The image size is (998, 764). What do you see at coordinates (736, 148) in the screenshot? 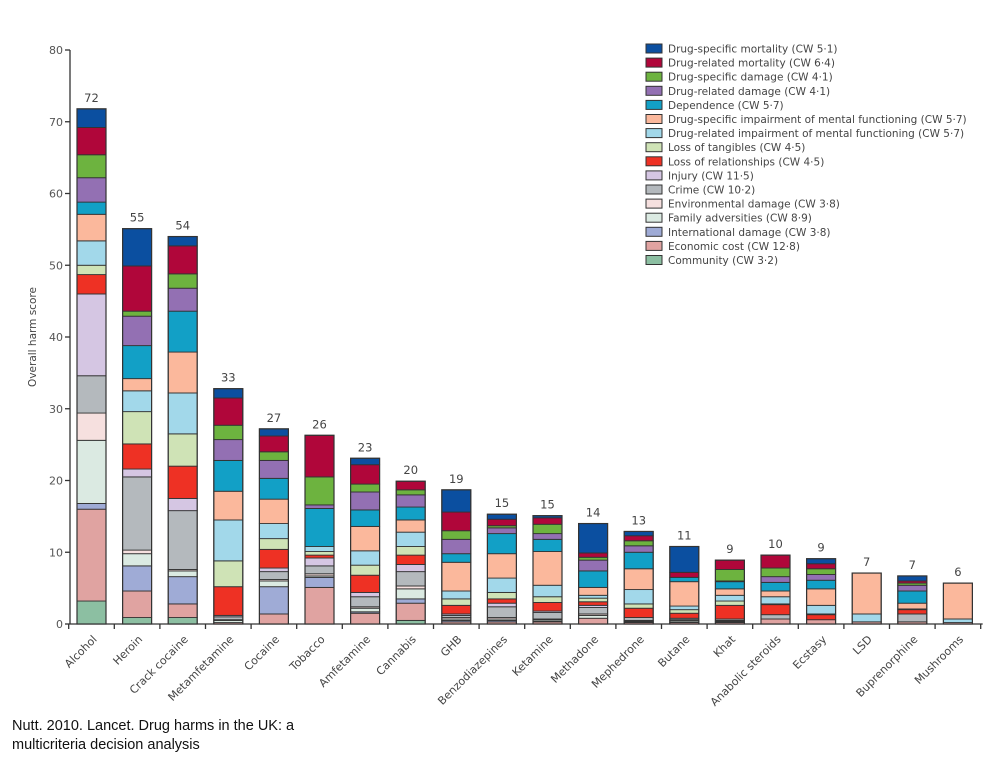
I see `legend-label: Loss of tangibles (CW 4·5)` at bounding box center [736, 148].